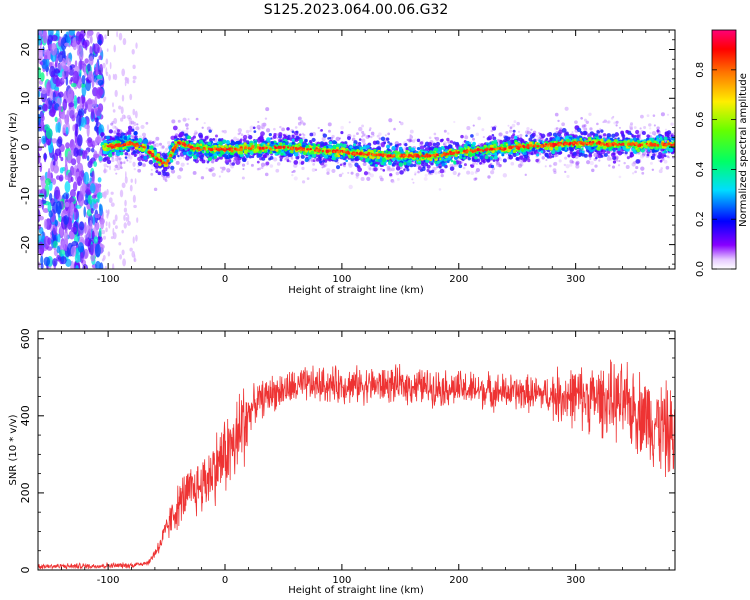 The image size is (750, 600). I want to click on figure-title: S125.2023.064.00.06.G32, so click(356, 10).